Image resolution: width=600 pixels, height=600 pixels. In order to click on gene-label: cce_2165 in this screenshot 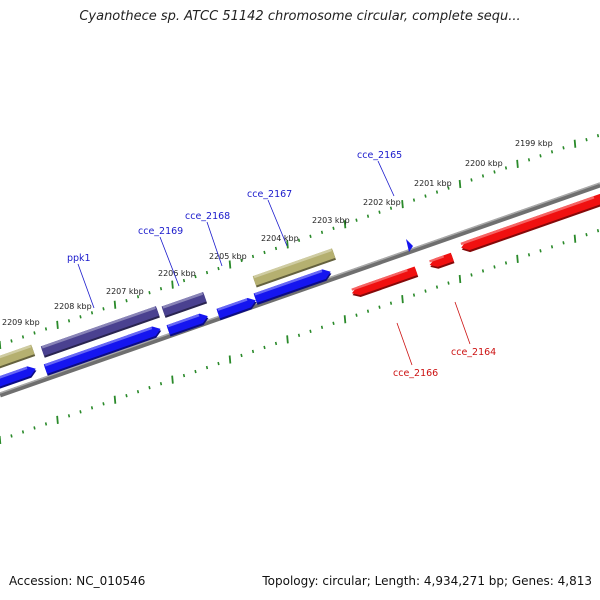, I will do `click(379, 155)`.